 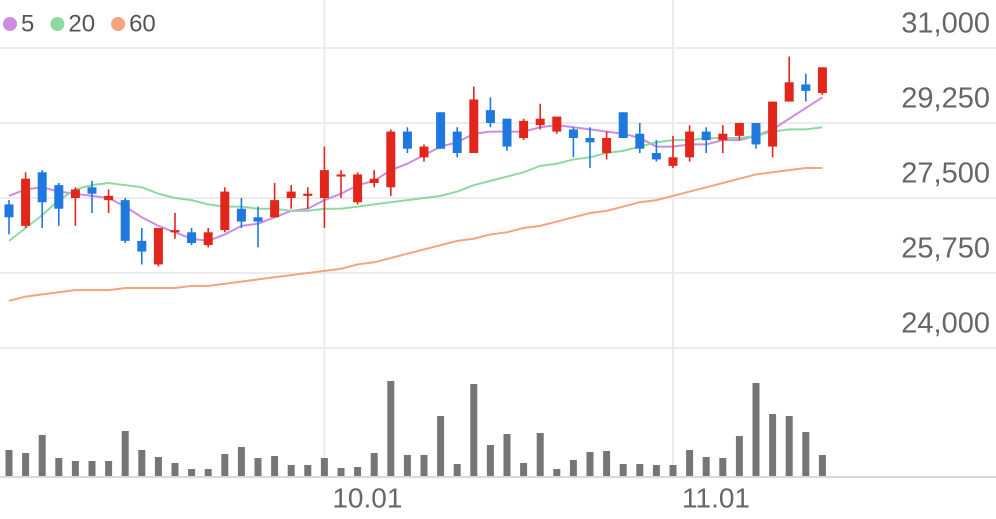 What do you see at coordinates (142, 23) in the screenshot?
I see `legend-label: 60` at bounding box center [142, 23].